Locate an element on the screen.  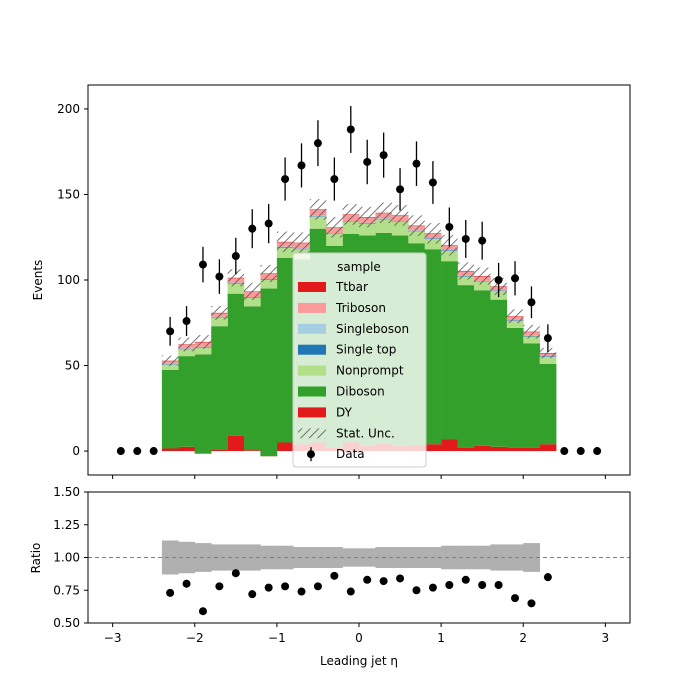
main-y-ticks: 0 50 100 150 200 is located at coordinates (72, 280).